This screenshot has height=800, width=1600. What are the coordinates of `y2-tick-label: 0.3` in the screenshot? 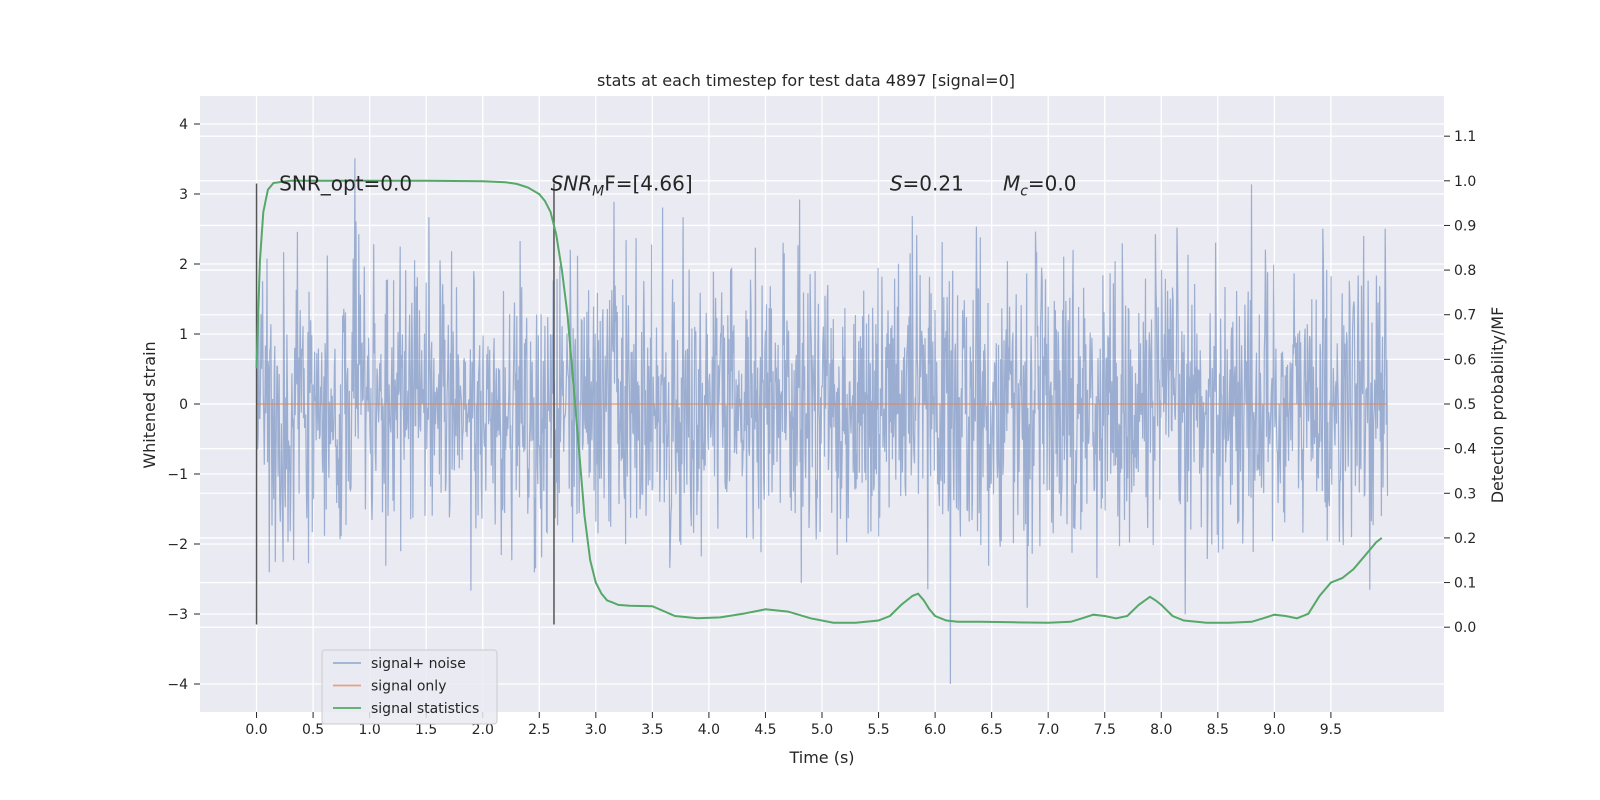 It's located at (1465, 494).